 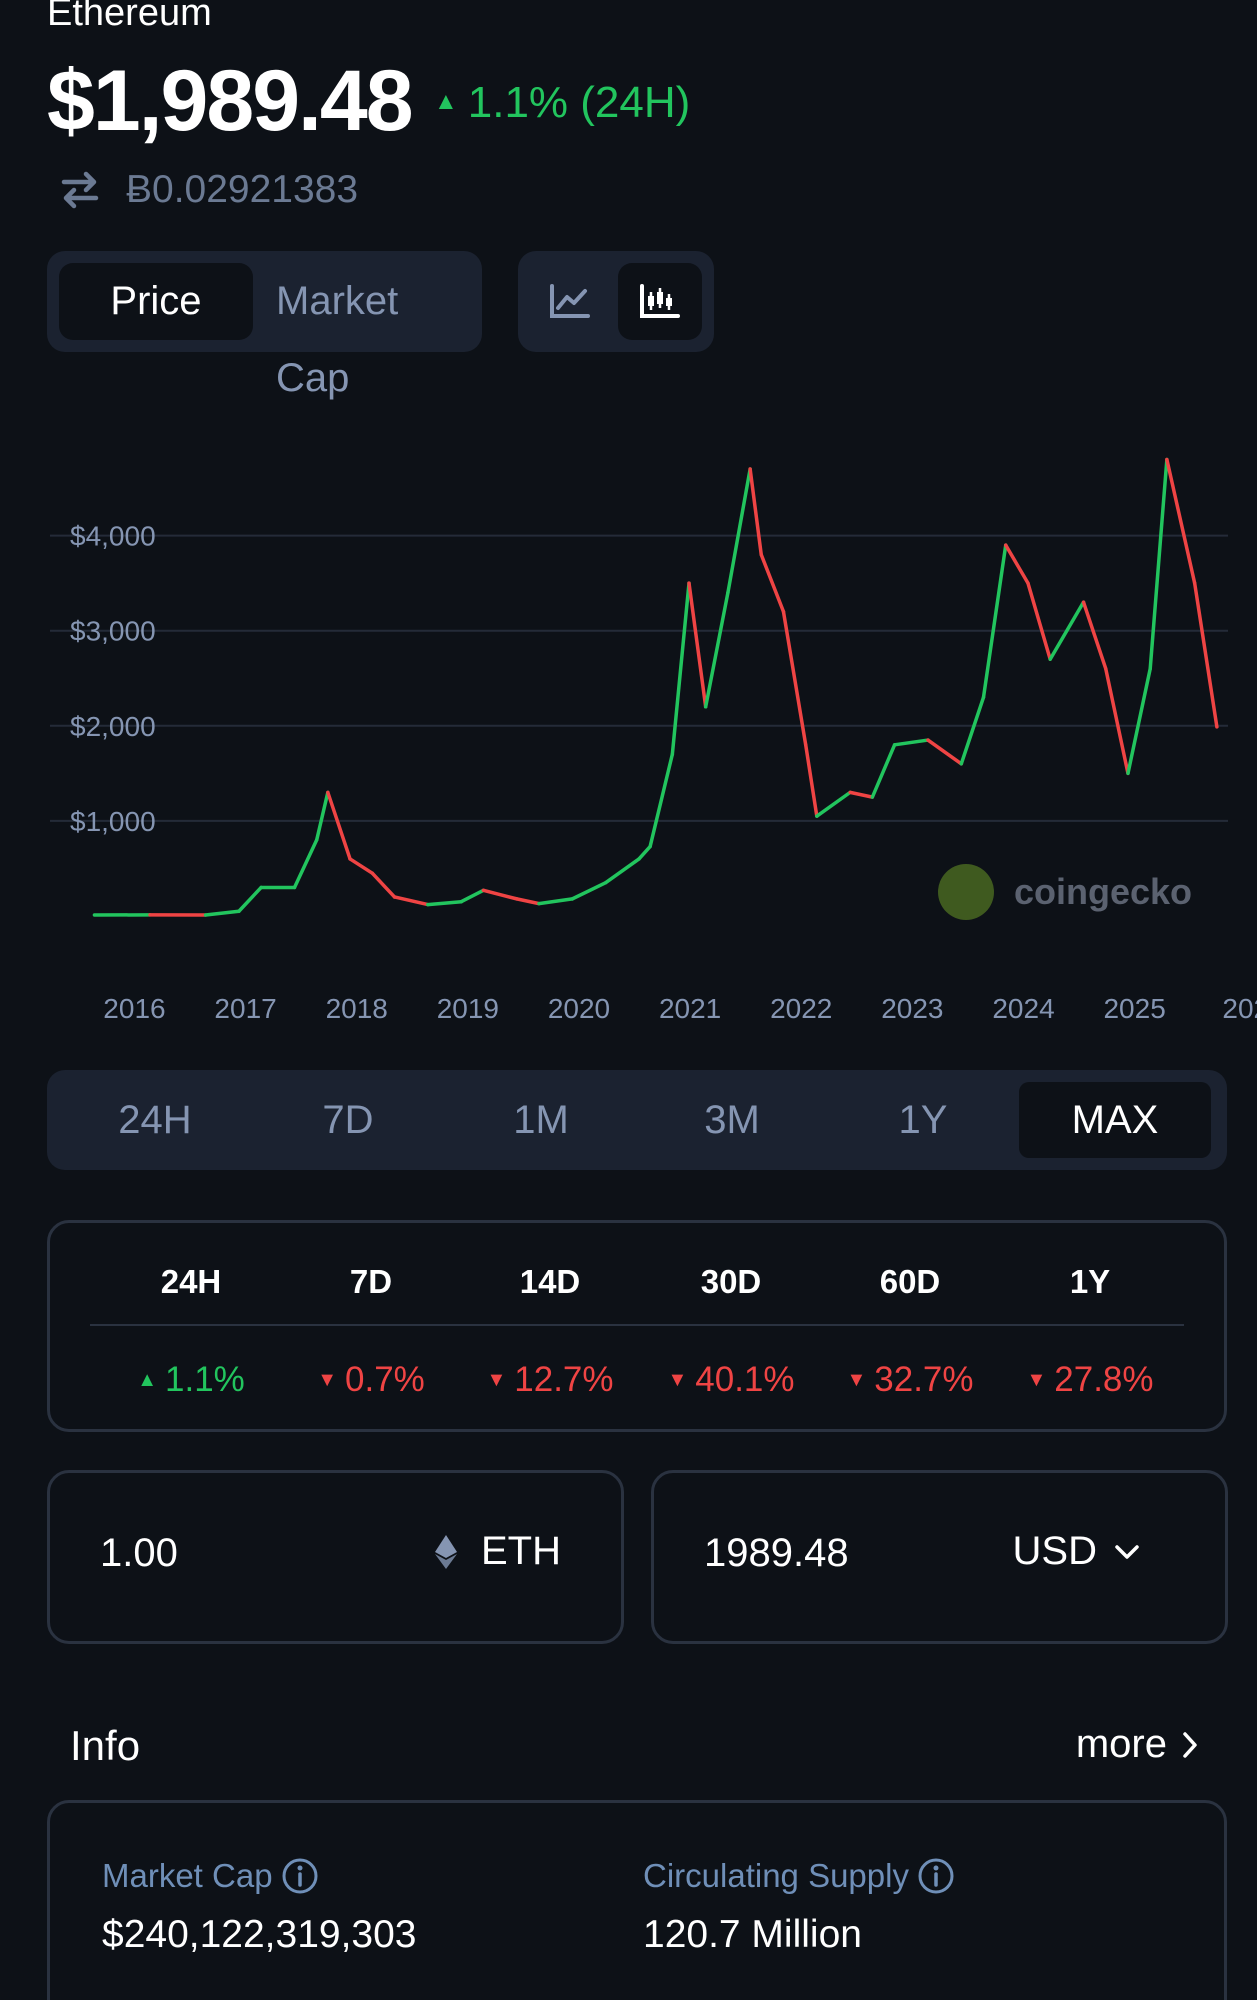 What do you see at coordinates (1115, 1120) in the screenshot?
I see `period-max: MAX` at bounding box center [1115, 1120].